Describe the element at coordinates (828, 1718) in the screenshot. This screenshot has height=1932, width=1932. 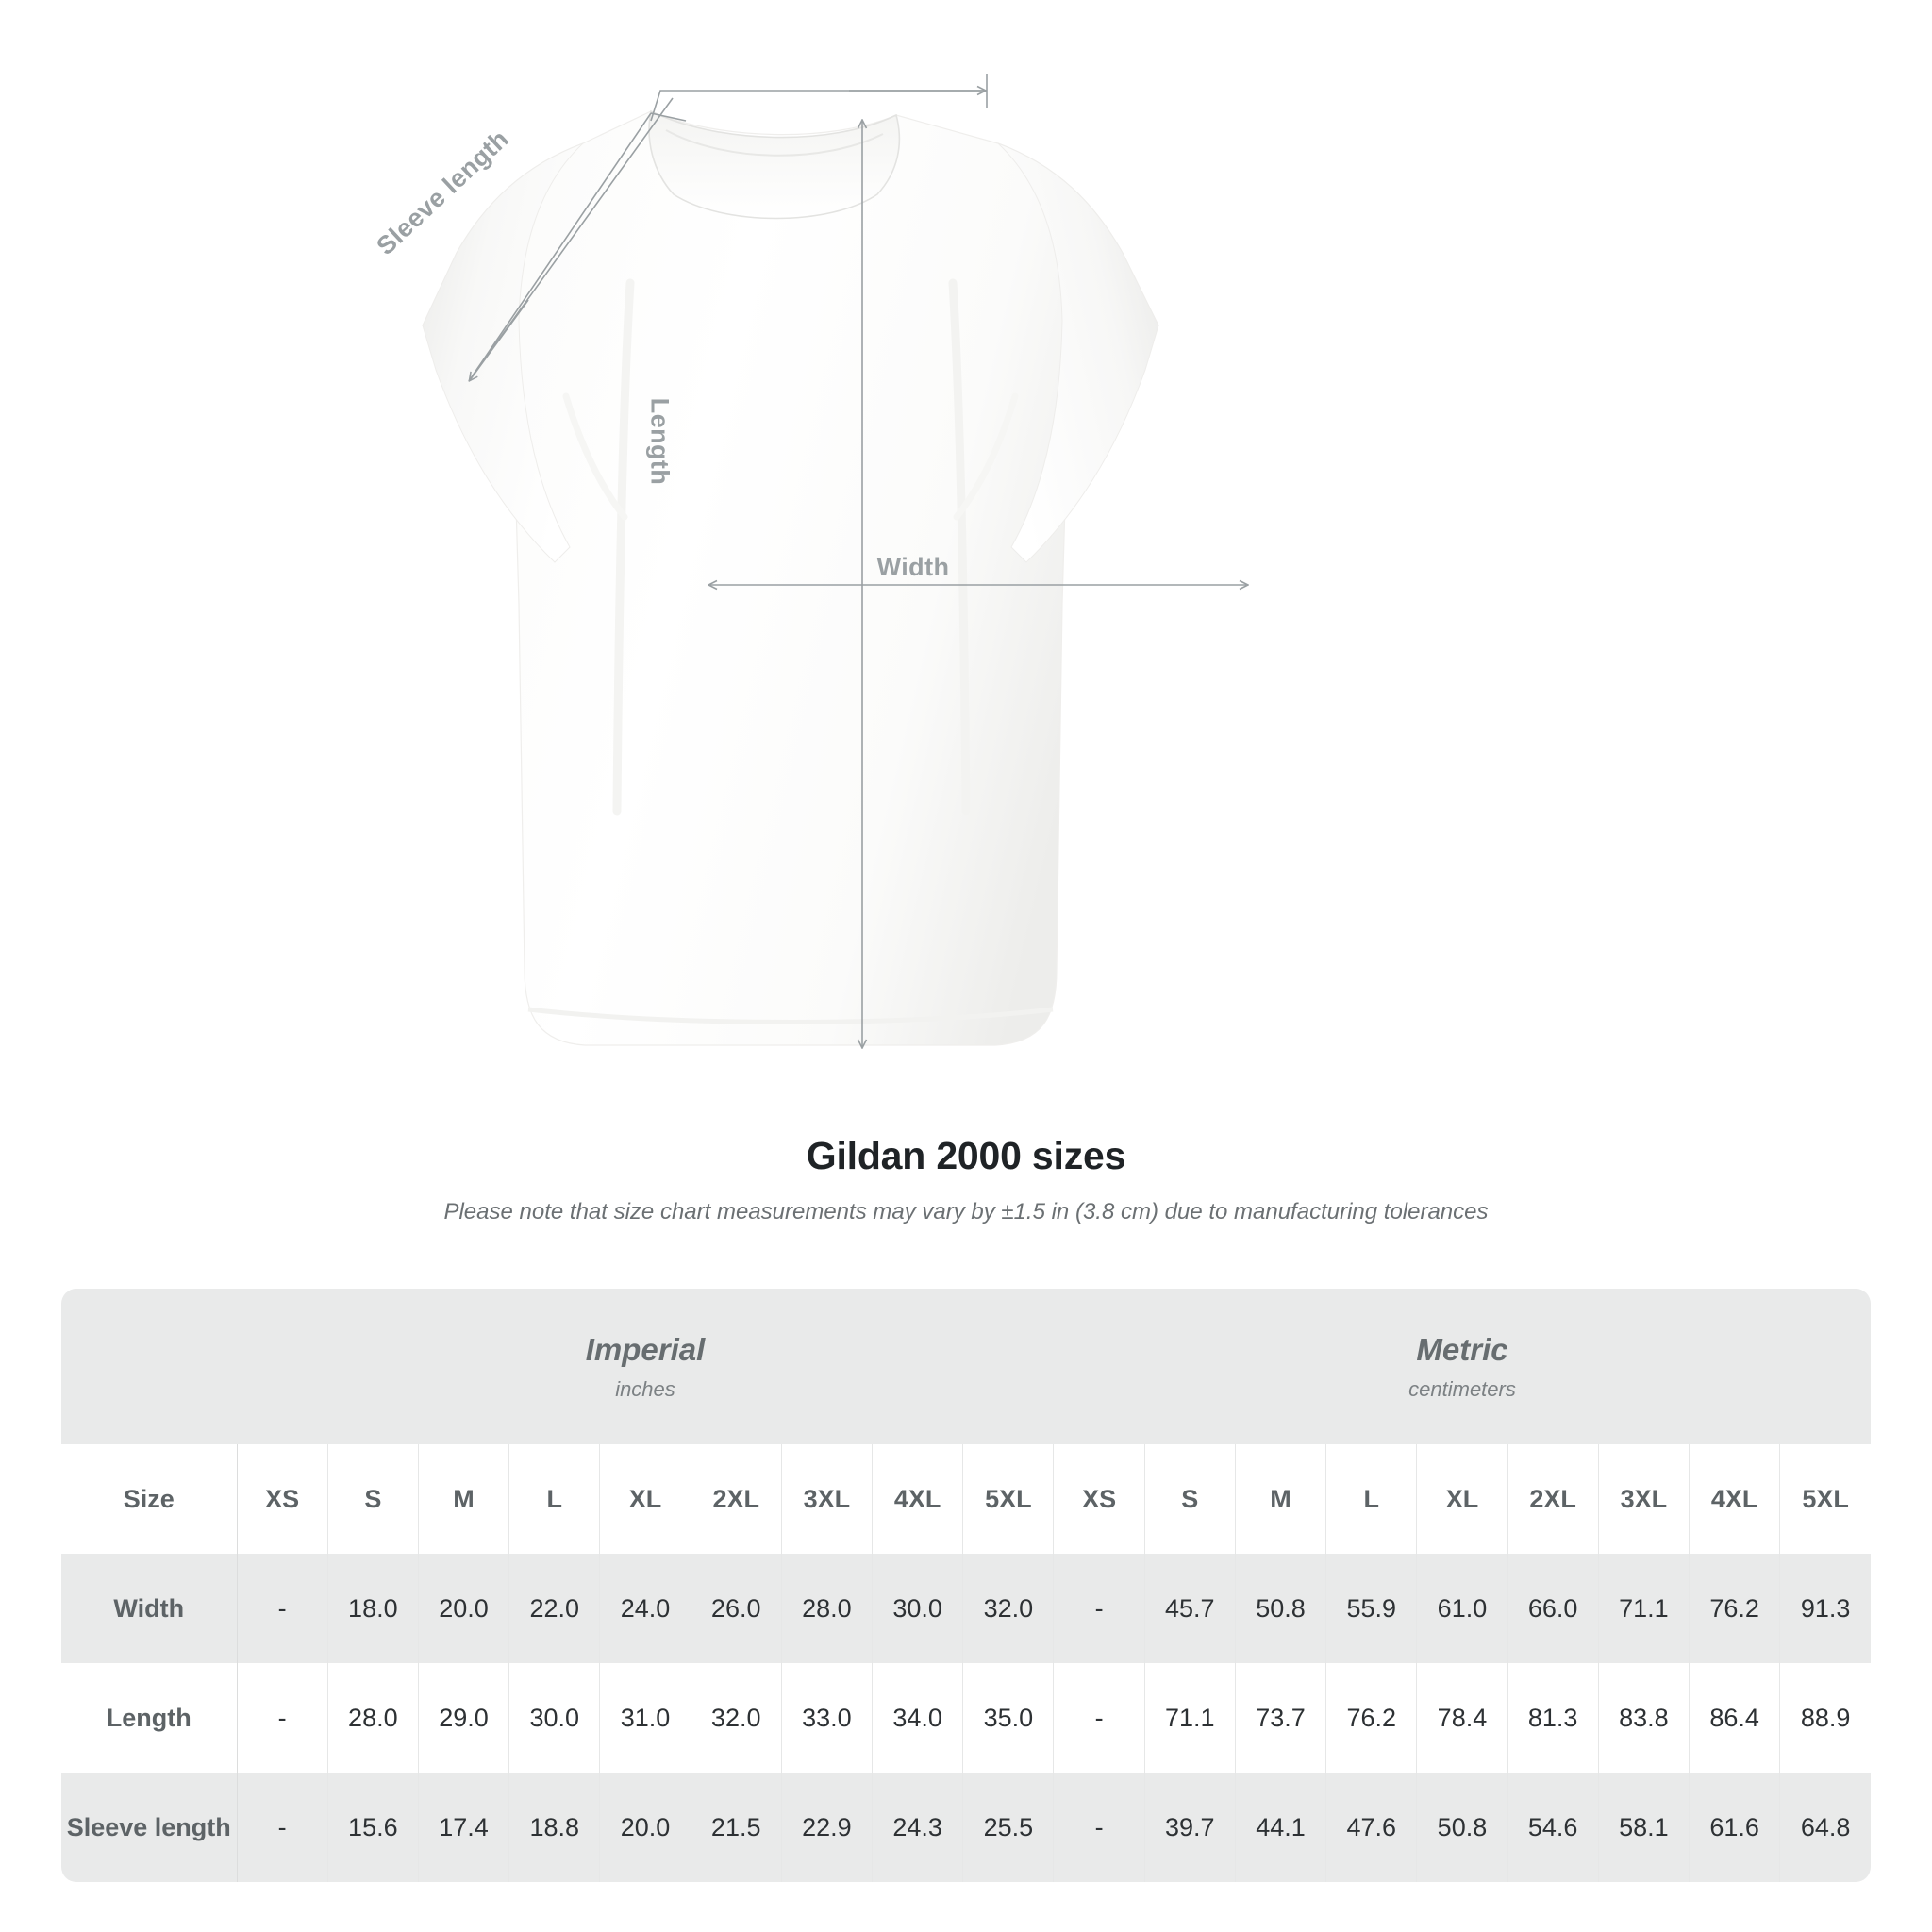
I see `cell-length-imperial-3xl: 33.0` at that location.